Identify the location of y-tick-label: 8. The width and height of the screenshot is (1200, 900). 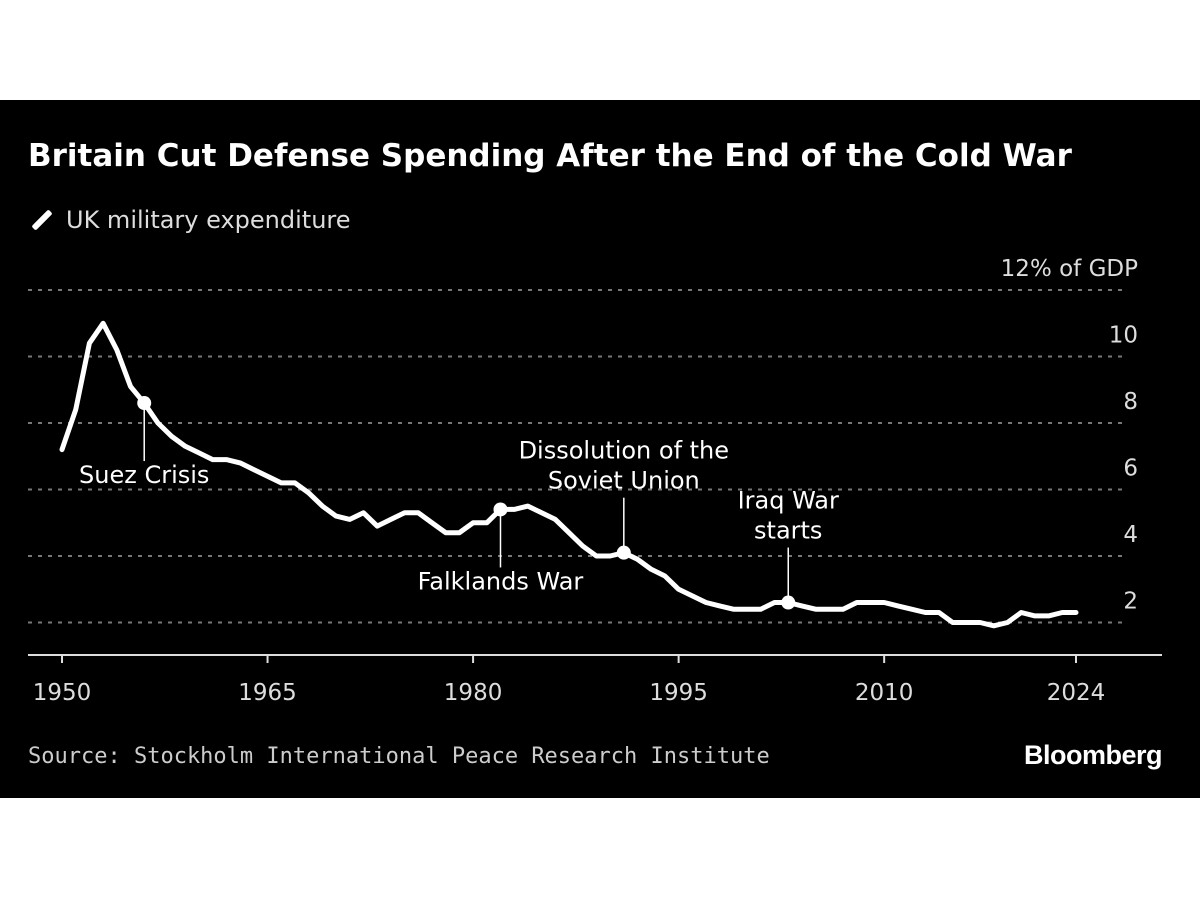
(1130, 402).